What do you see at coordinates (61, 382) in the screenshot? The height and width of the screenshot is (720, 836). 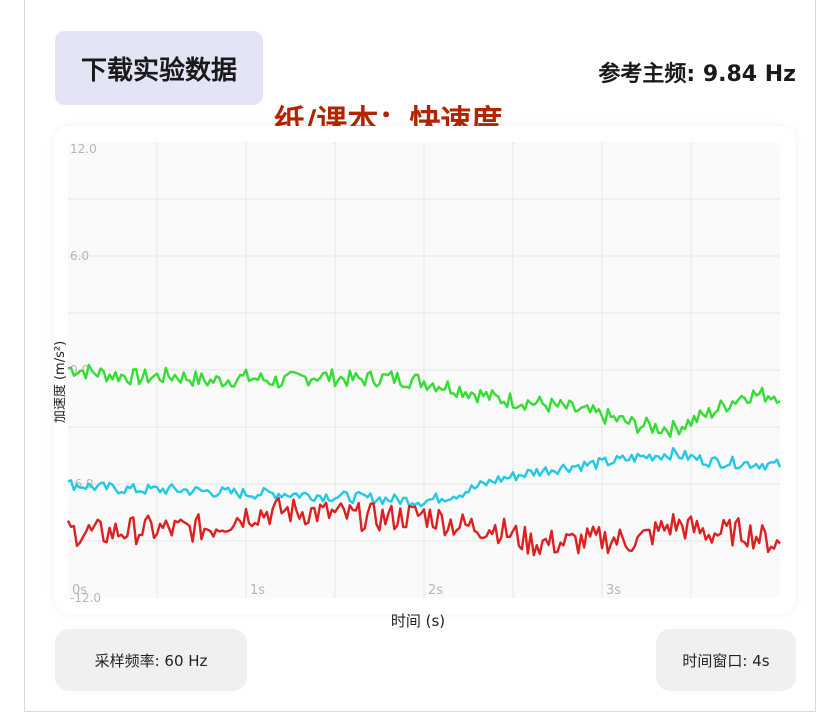 I see `y-axis-label: 加速度 (m/s²)` at bounding box center [61, 382].